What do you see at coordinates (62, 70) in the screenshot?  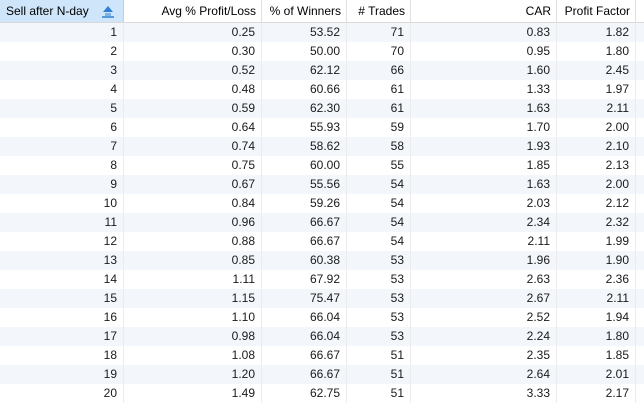 I see `cell-n-day: 3` at bounding box center [62, 70].